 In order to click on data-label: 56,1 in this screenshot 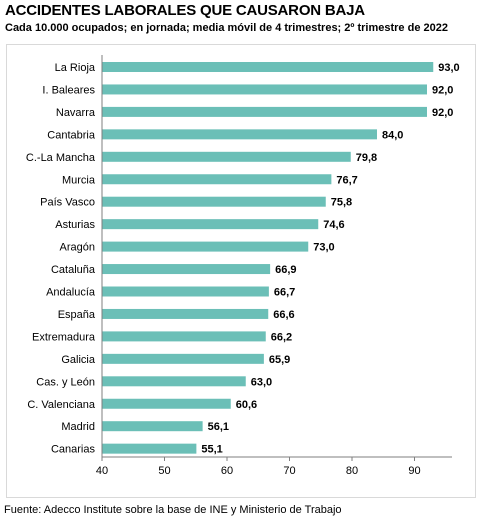, I will do `click(218, 427)`.